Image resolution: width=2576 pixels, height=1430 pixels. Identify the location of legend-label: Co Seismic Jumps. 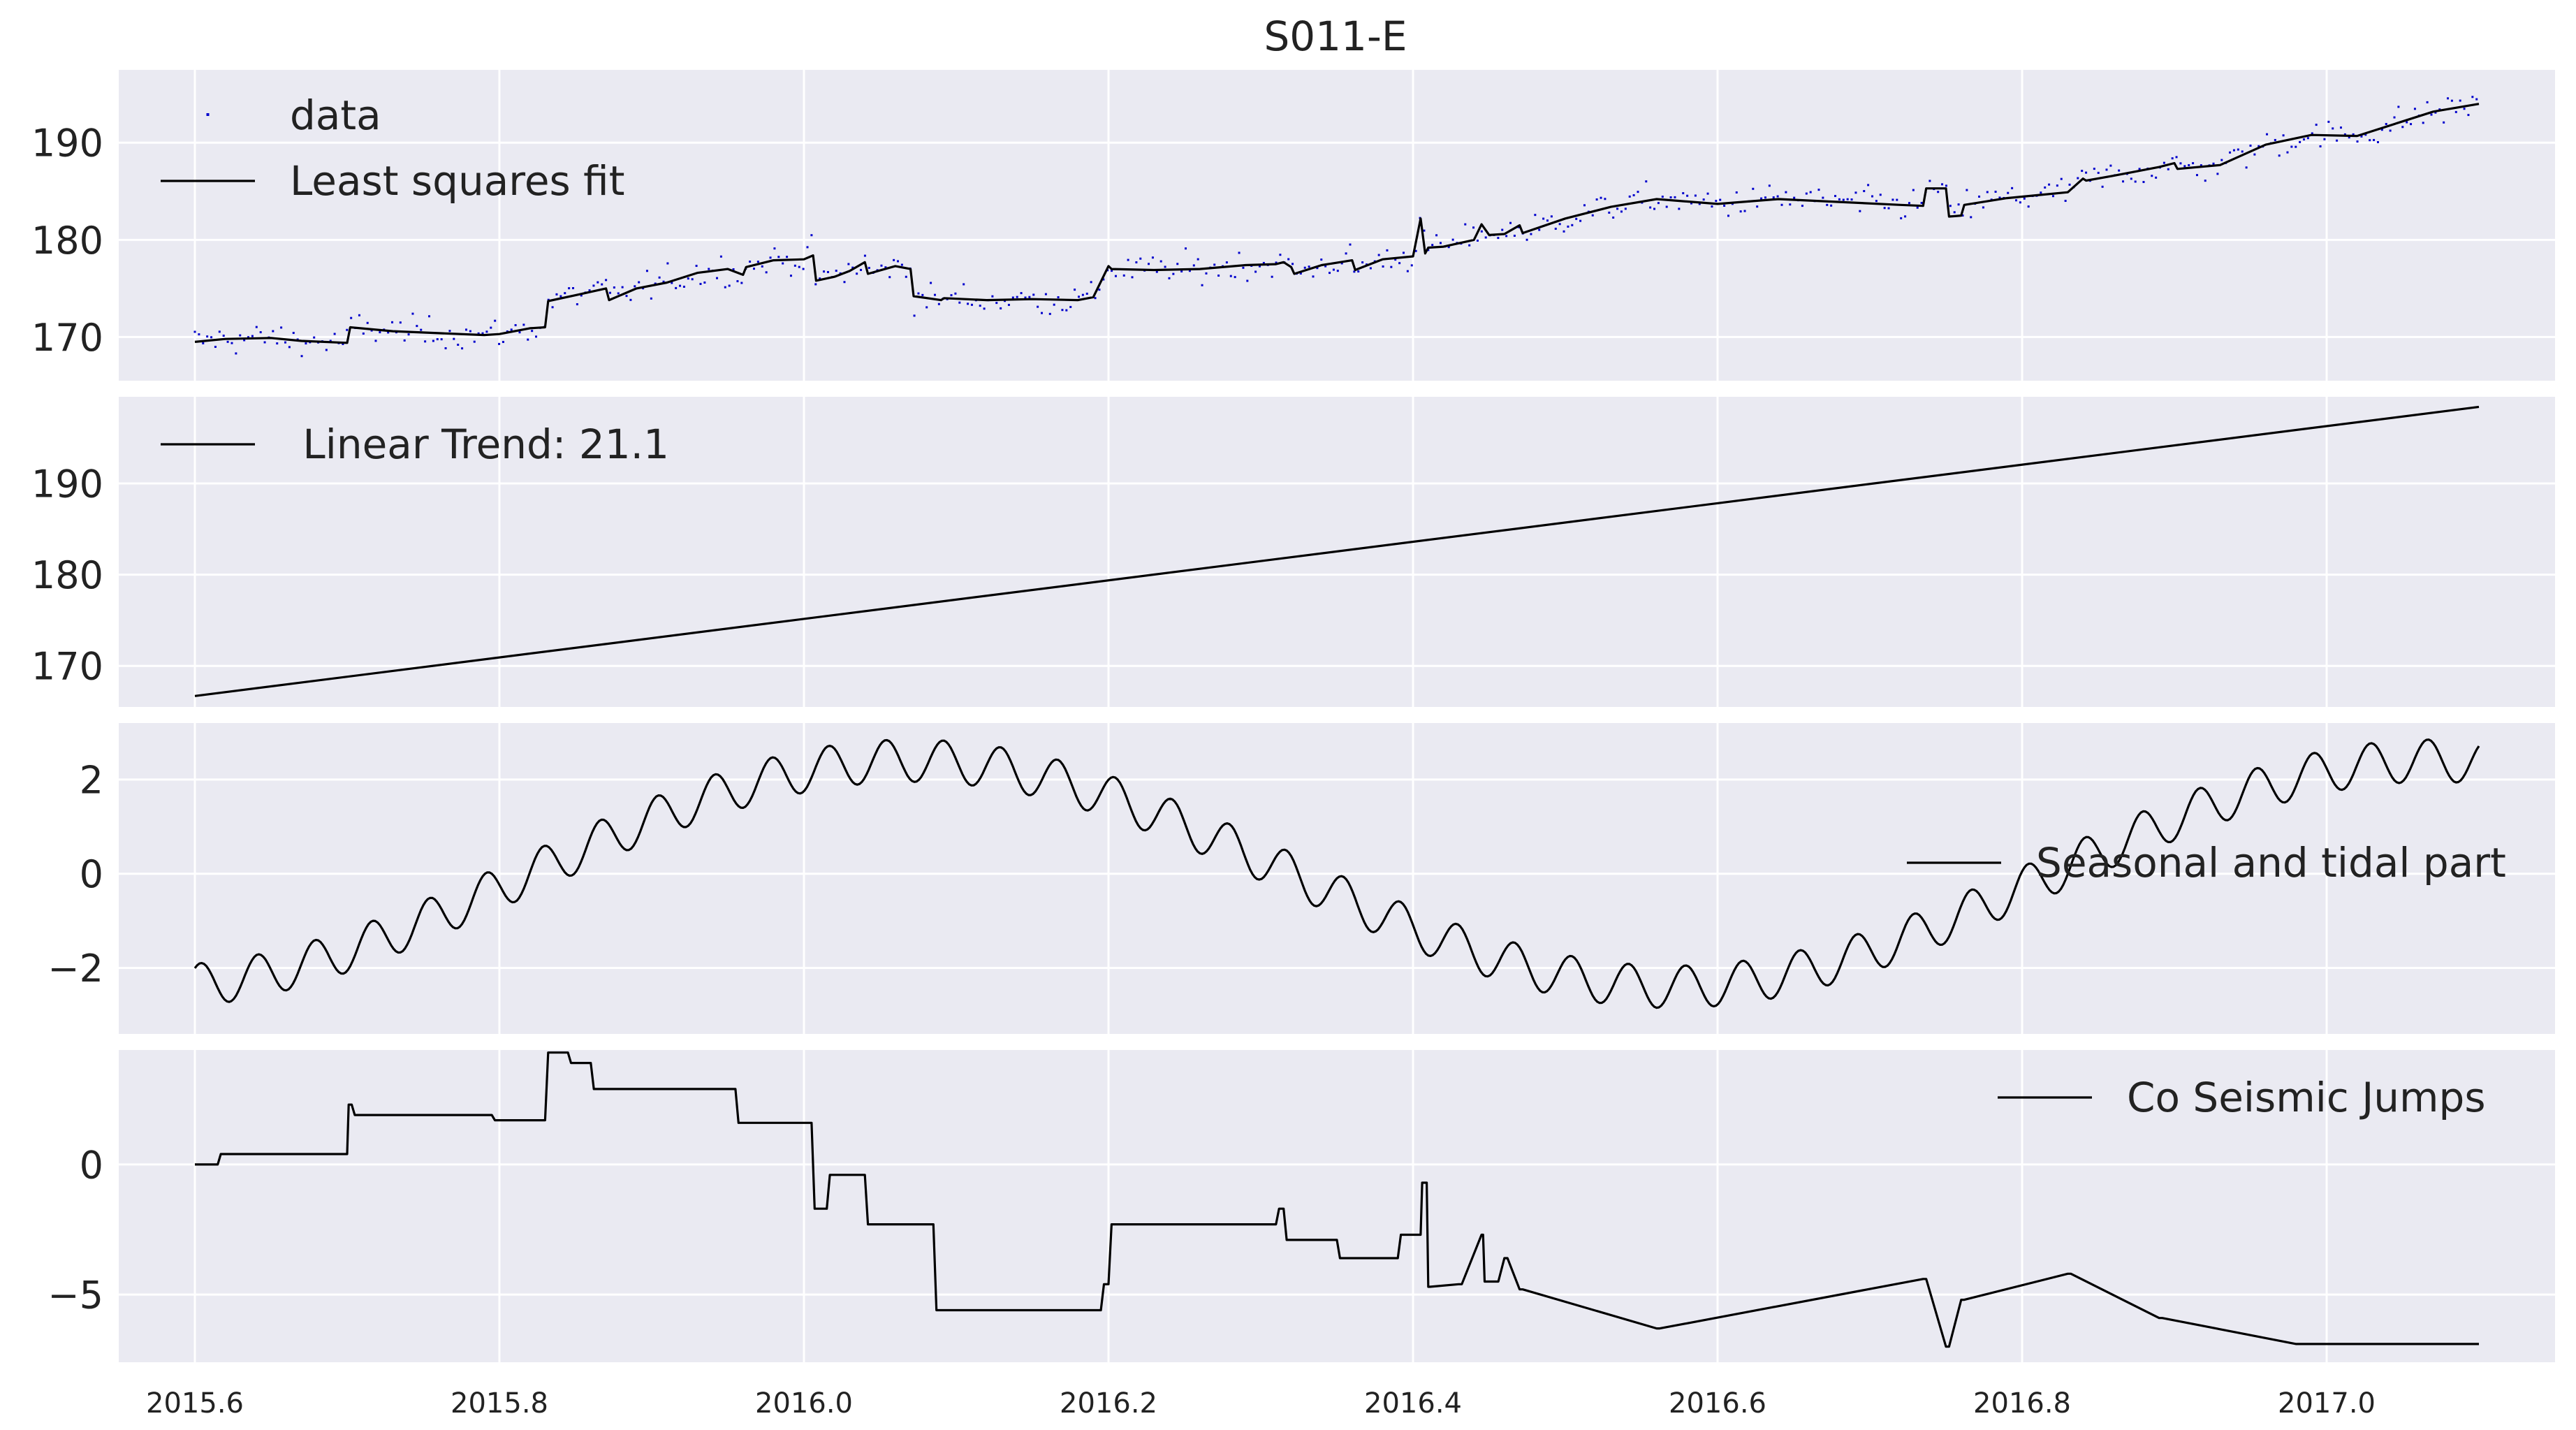
(2306, 1097).